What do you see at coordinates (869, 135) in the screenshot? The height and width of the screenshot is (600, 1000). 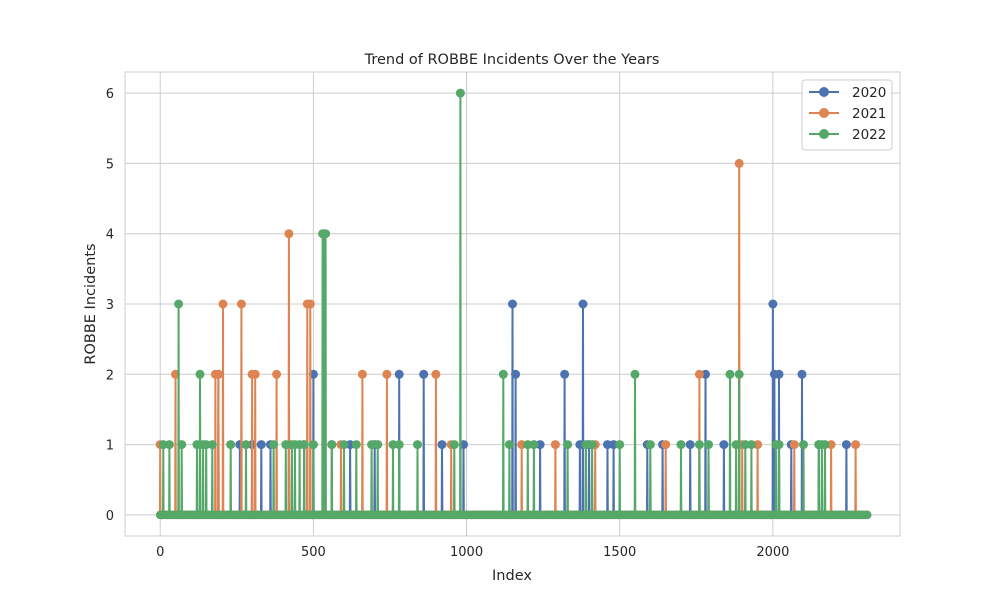 I see `legend-label-2022: 2022` at bounding box center [869, 135].